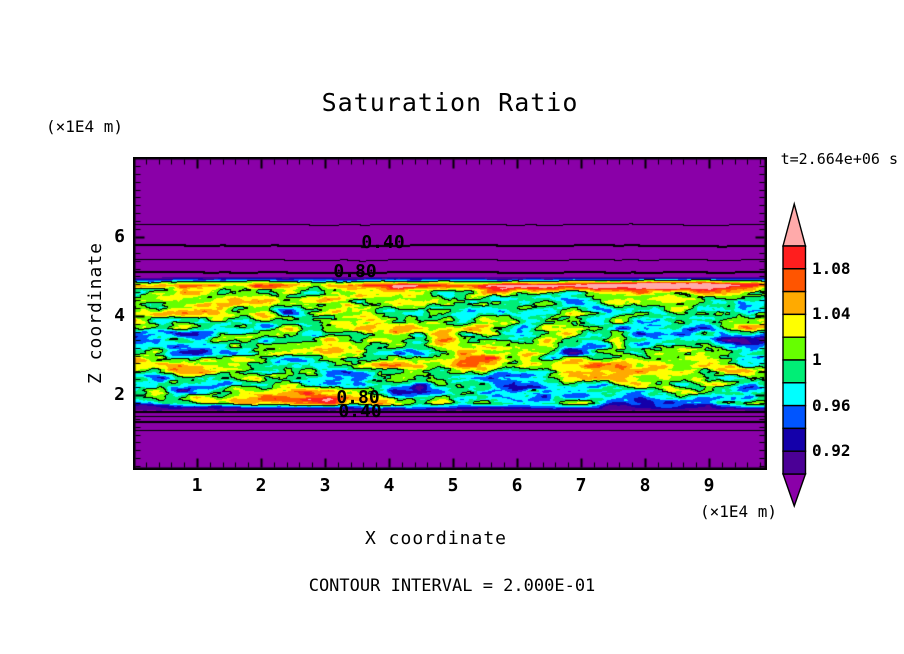  I want to click on y-tick-label: 2, so click(119, 394).